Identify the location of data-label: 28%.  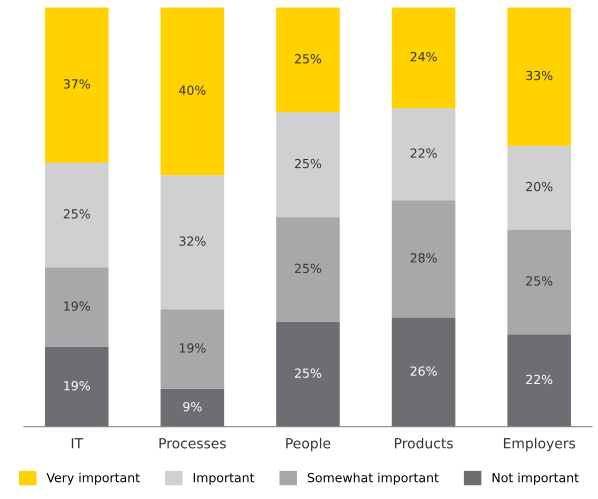
(423, 258).